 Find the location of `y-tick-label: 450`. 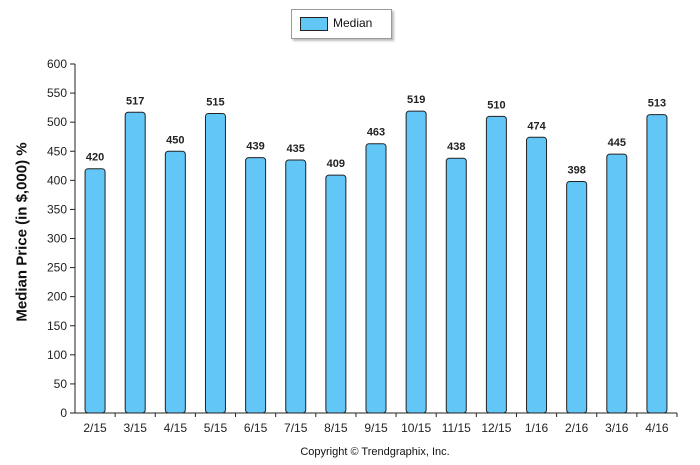

y-tick-label: 450 is located at coordinates (57, 151).